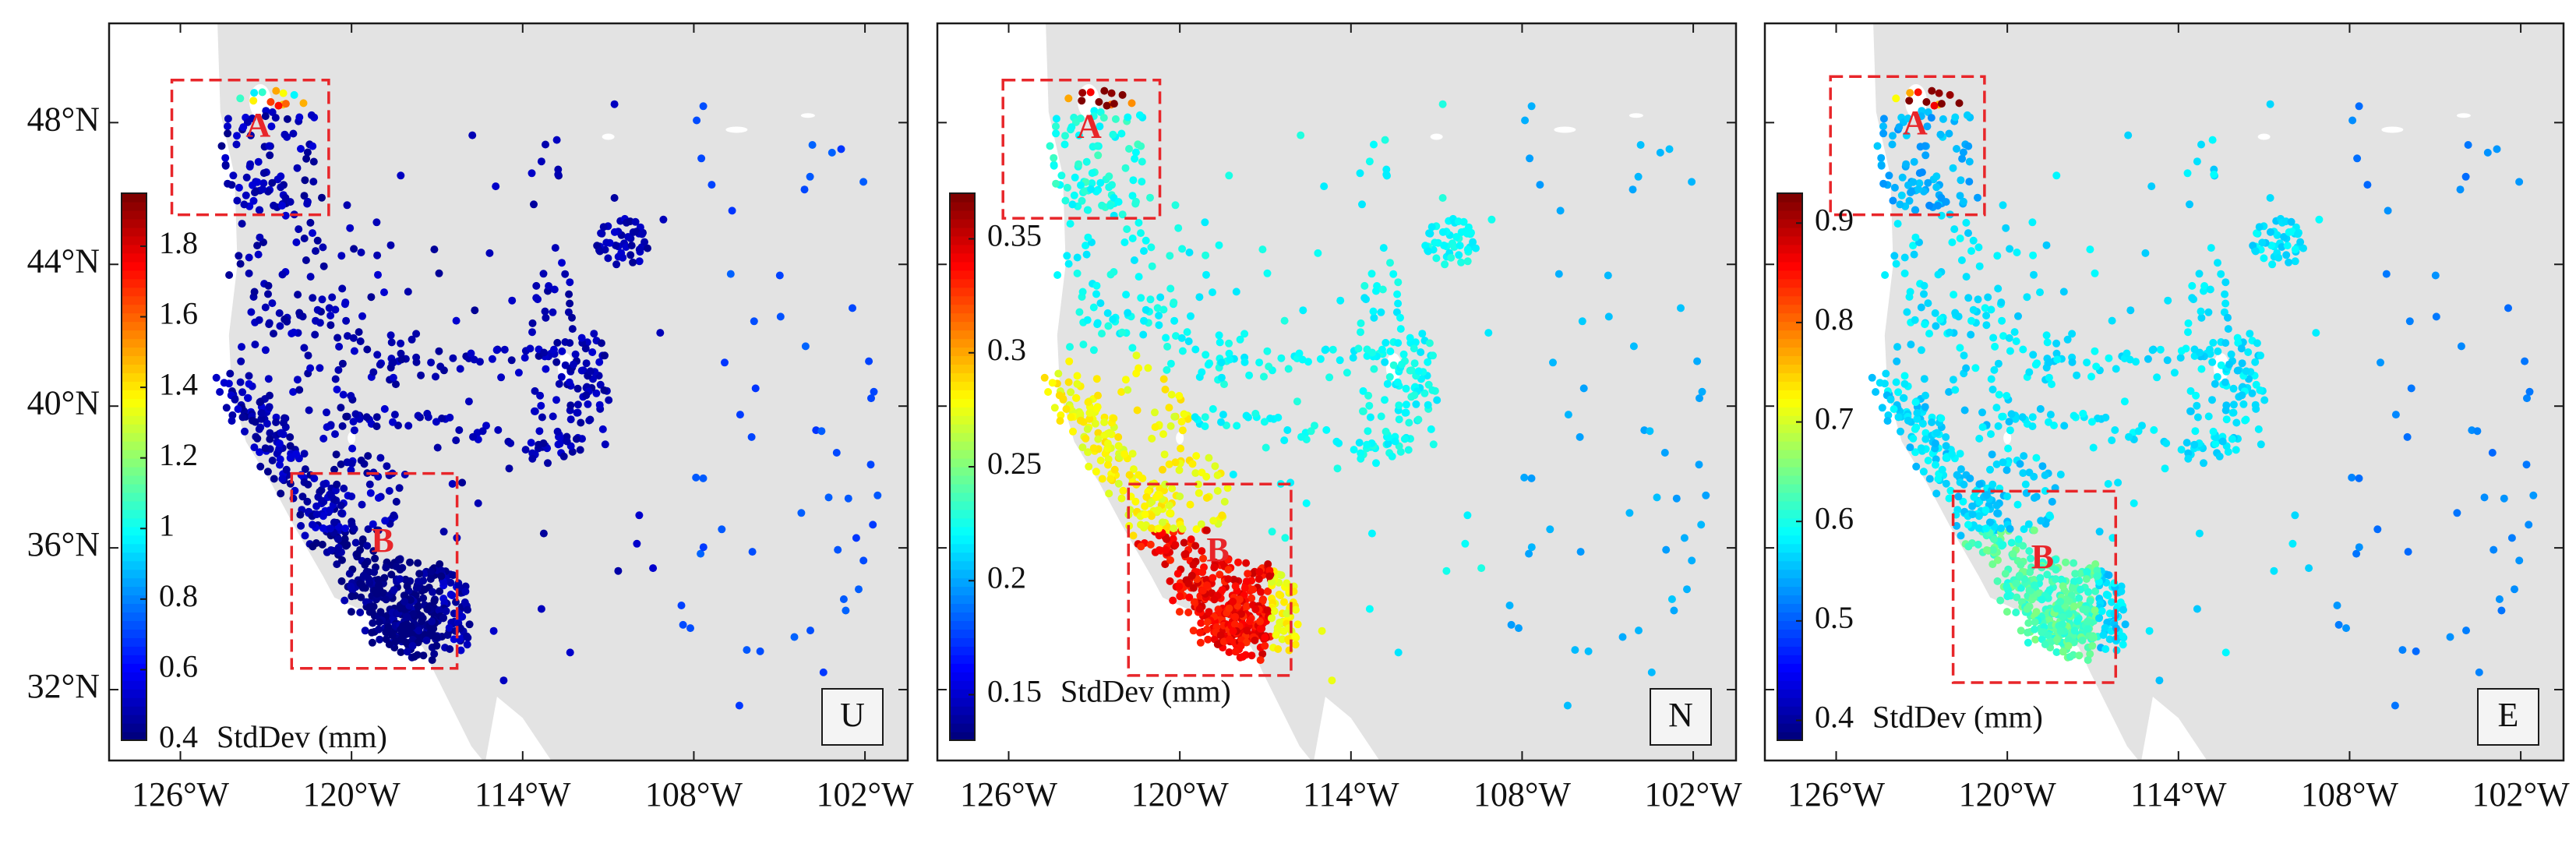 The image size is (2576, 847). Describe the element at coordinates (1836, 794) in the screenshot. I see `lon-tick-label: 126°W` at that location.